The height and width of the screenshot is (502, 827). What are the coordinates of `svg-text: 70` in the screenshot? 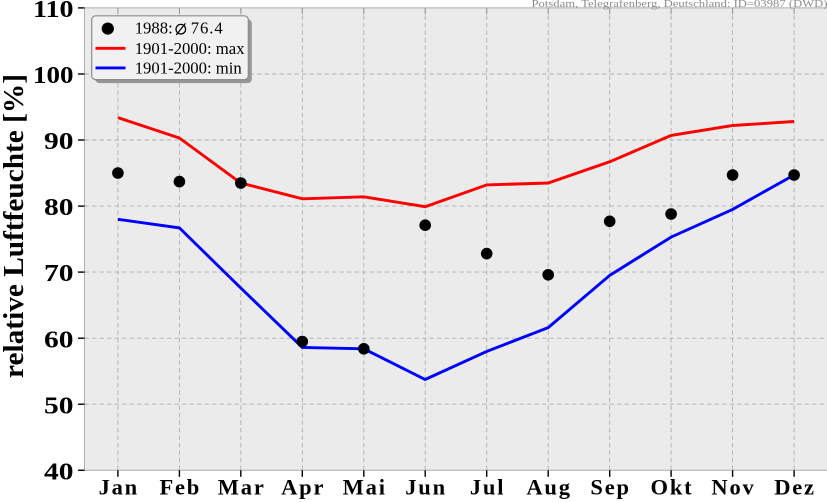 It's located at (59, 274).